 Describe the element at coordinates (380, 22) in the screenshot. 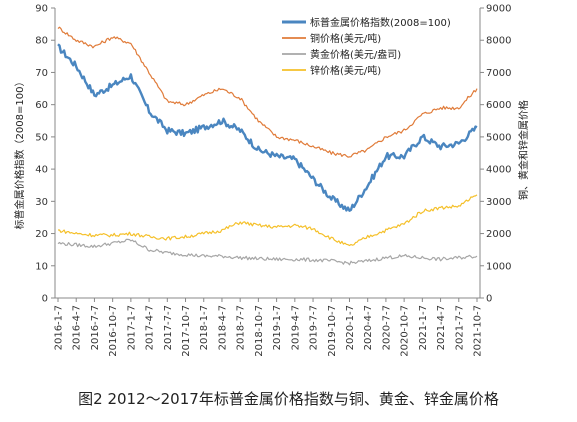

I see `legend-label-0: 标普金属价格指数(2008=100)` at that location.